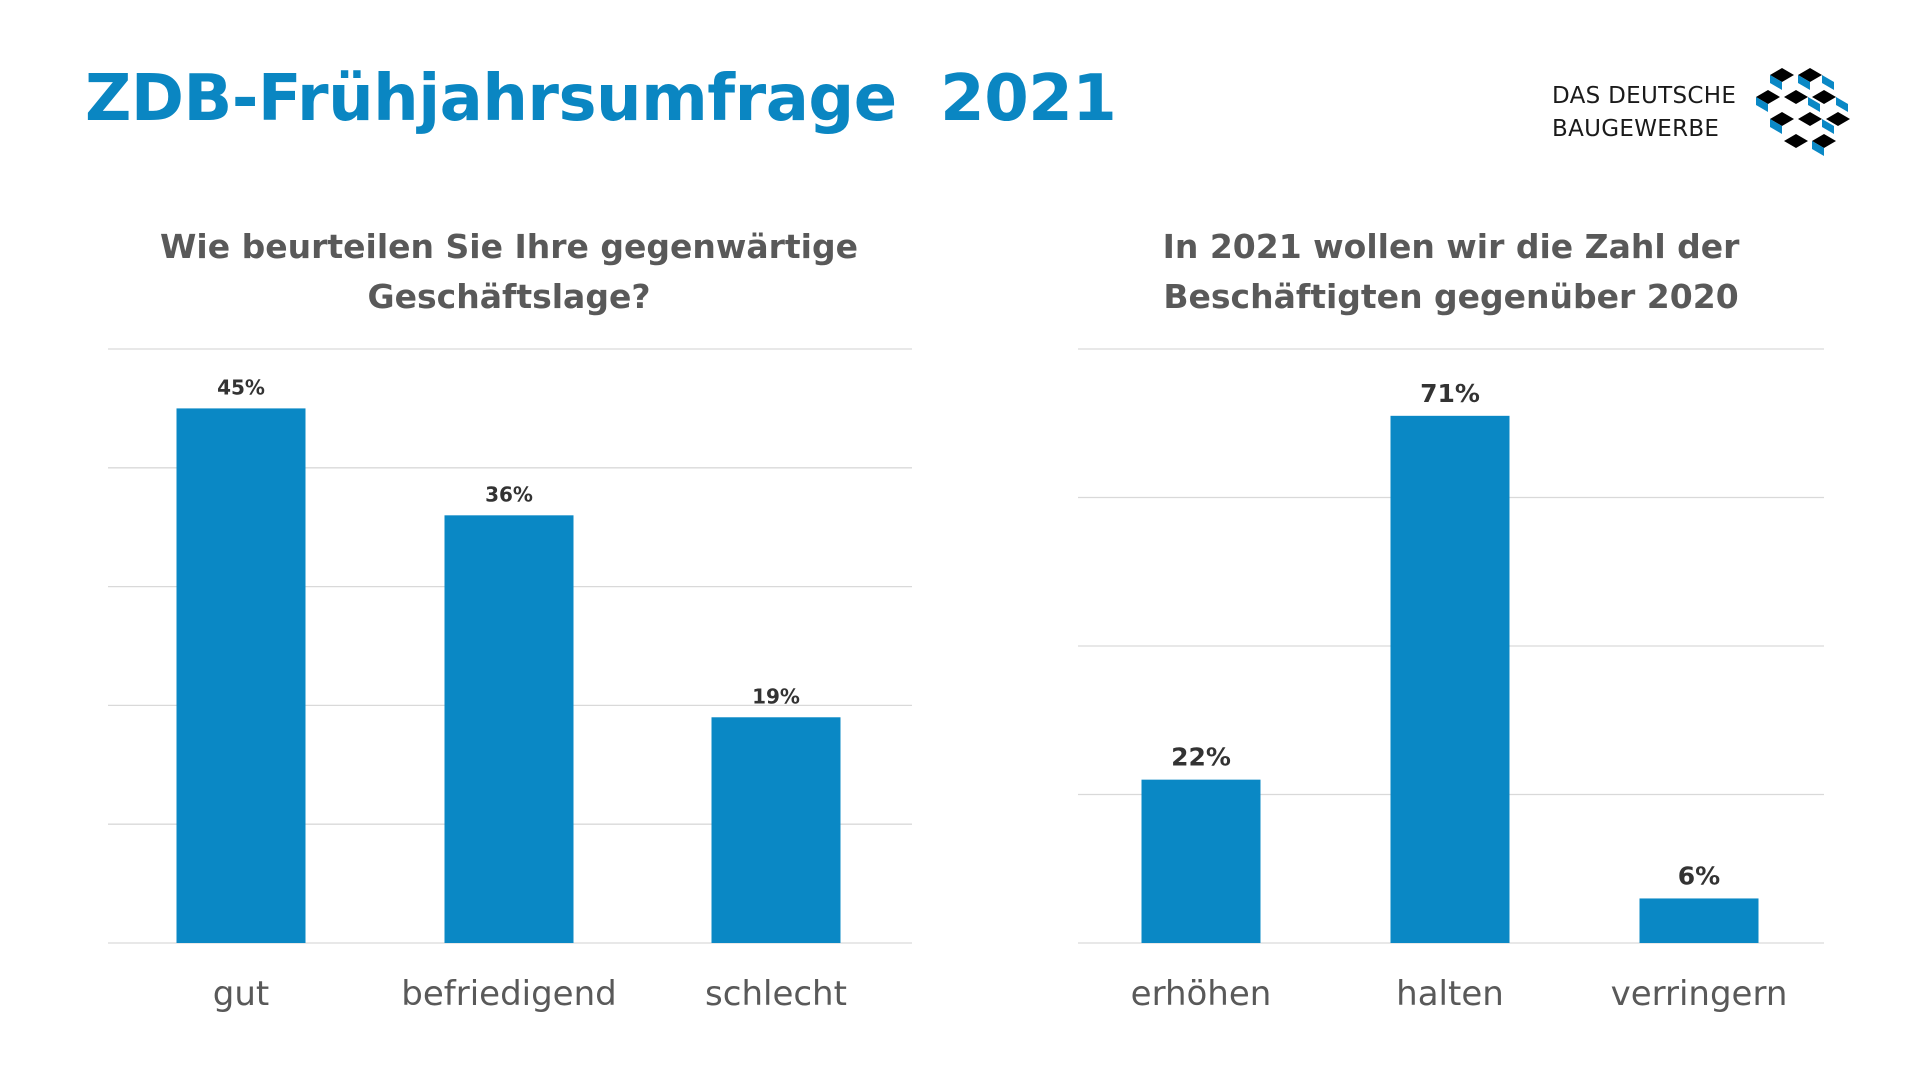 This screenshot has height=1080, width=1920. What do you see at coordinates (241, 994) in the screenshot?
I see `x-tick-label: gut` at bounding box center [241, 994].